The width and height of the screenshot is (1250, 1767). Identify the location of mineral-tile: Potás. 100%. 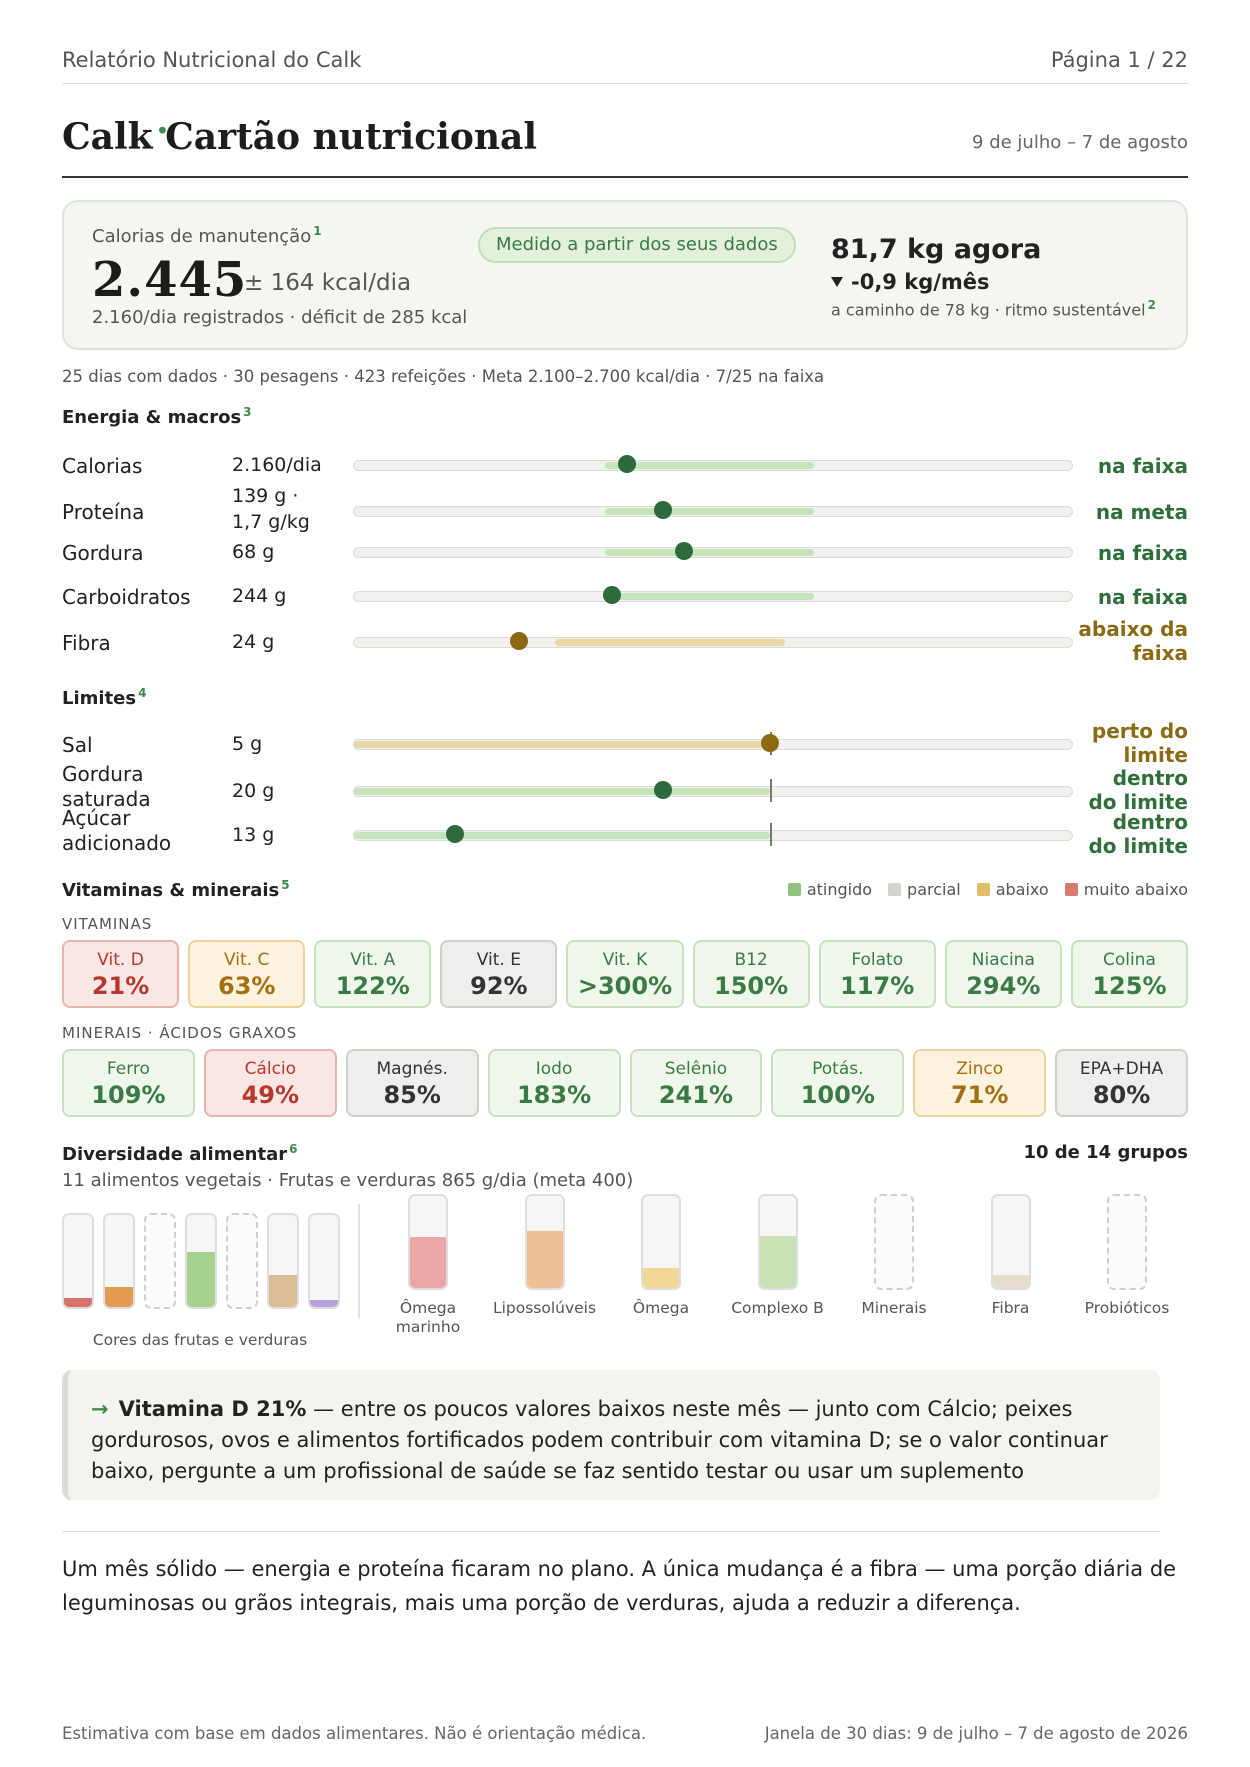
(838, 1083).